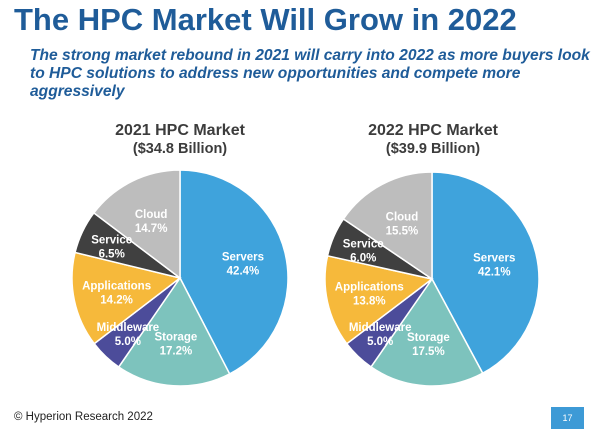 This screenshot has height=434, width=600. What do you see at coordinates (494, 265) in the screenshot?
I see `pie-label-2022-servers: Servers 42.1%` at bounding box center [494, 265].